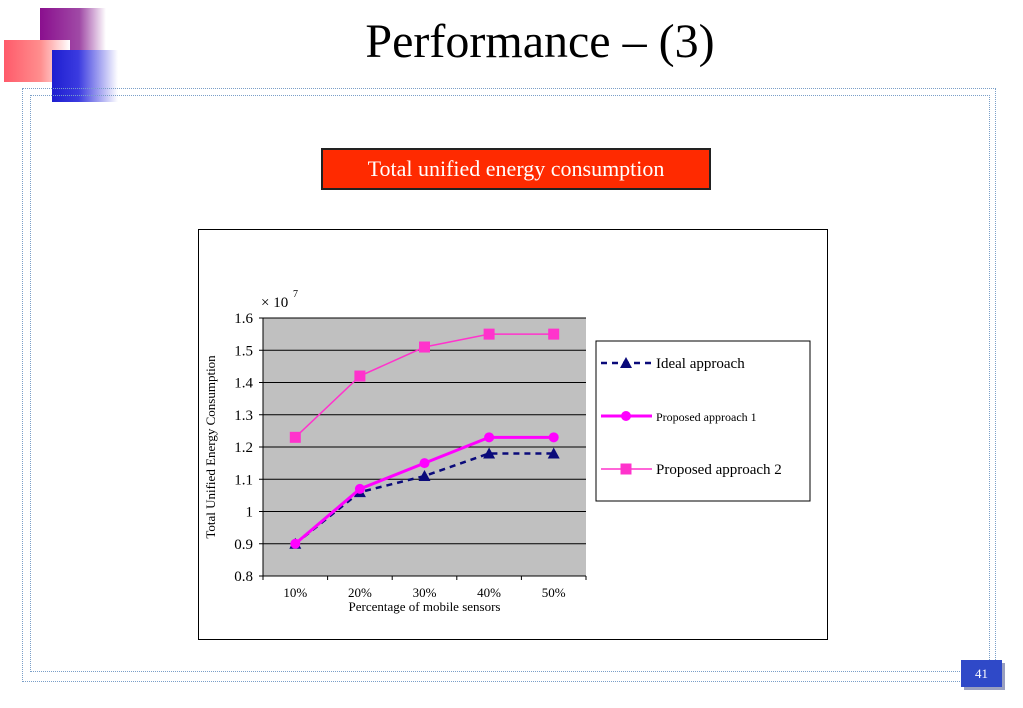  Describe the element at coordinates (243, 351) in the screenshot. I see `y-tick-label: 1.5` at that location.